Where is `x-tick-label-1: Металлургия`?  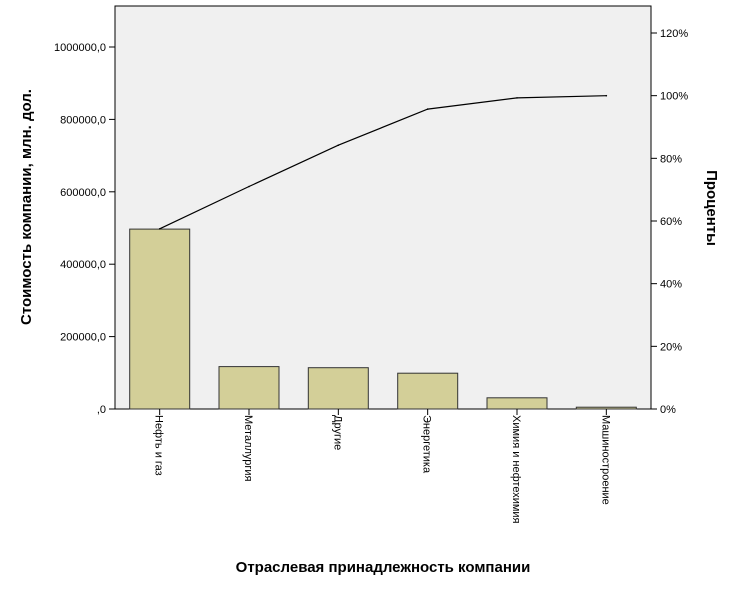 x-tick-label-1: Металлургия is located at coordinates (248, 448).